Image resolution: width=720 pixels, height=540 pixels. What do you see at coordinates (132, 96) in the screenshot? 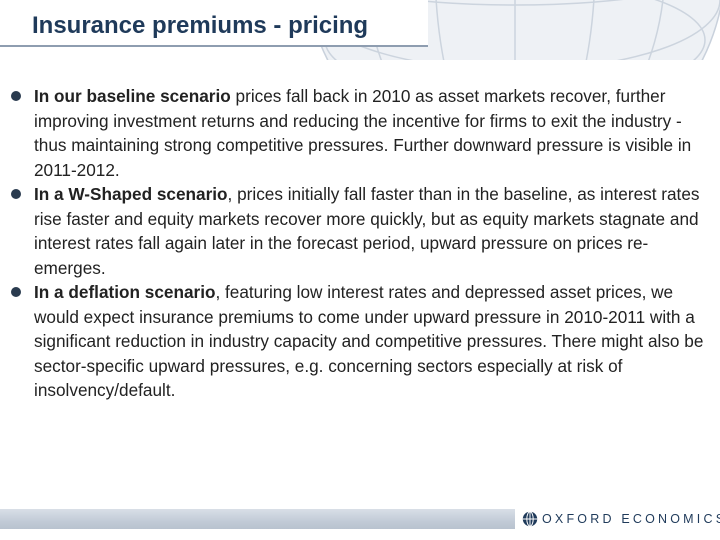
I see `bullet-lead: In our baseline scenario` at bounding box center [132, 96].